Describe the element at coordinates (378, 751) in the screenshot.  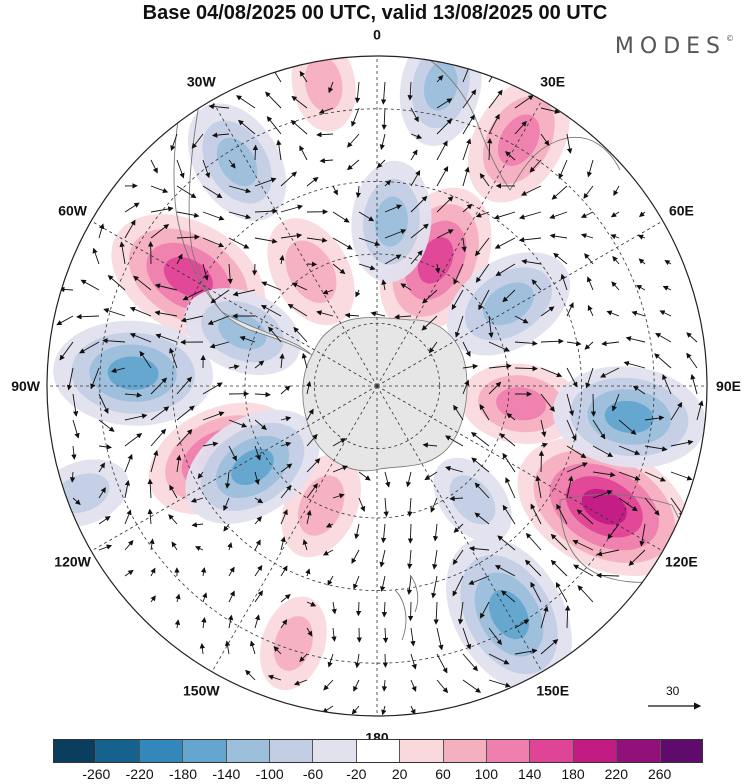
I see `colorbar-frame` at that location.